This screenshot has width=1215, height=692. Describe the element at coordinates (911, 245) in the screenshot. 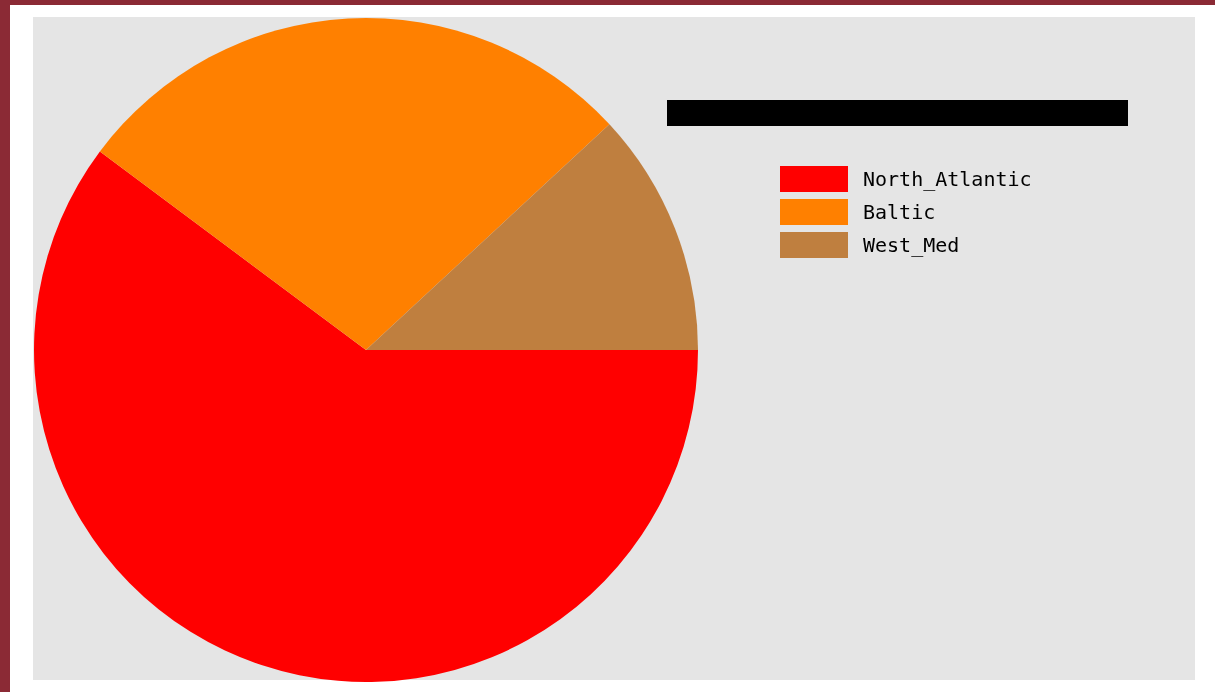

I see `legend-label: West_Med` at that location.